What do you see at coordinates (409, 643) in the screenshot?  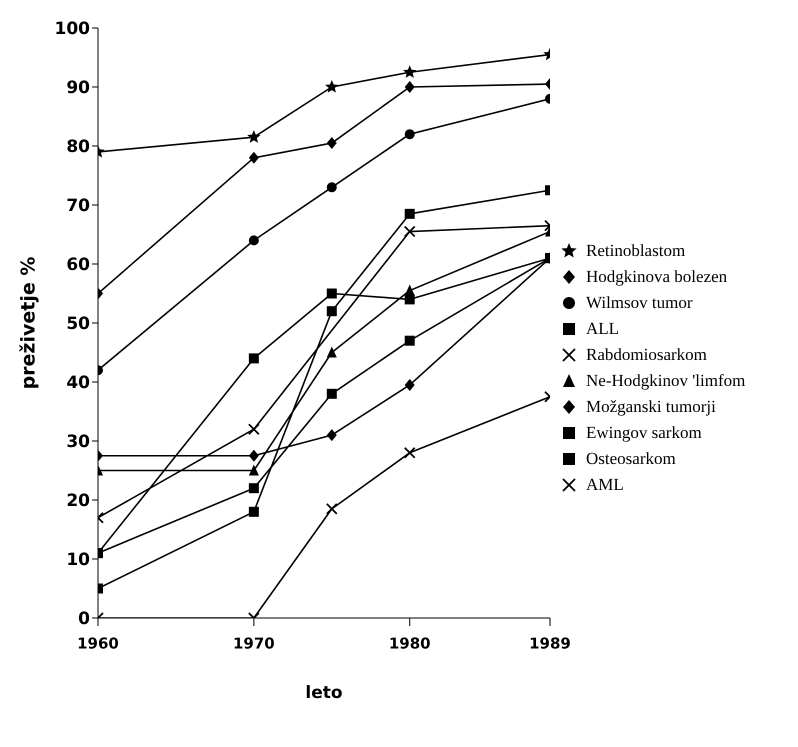 I see `x-tick-label: 1980` at bounding box center [409, 643].